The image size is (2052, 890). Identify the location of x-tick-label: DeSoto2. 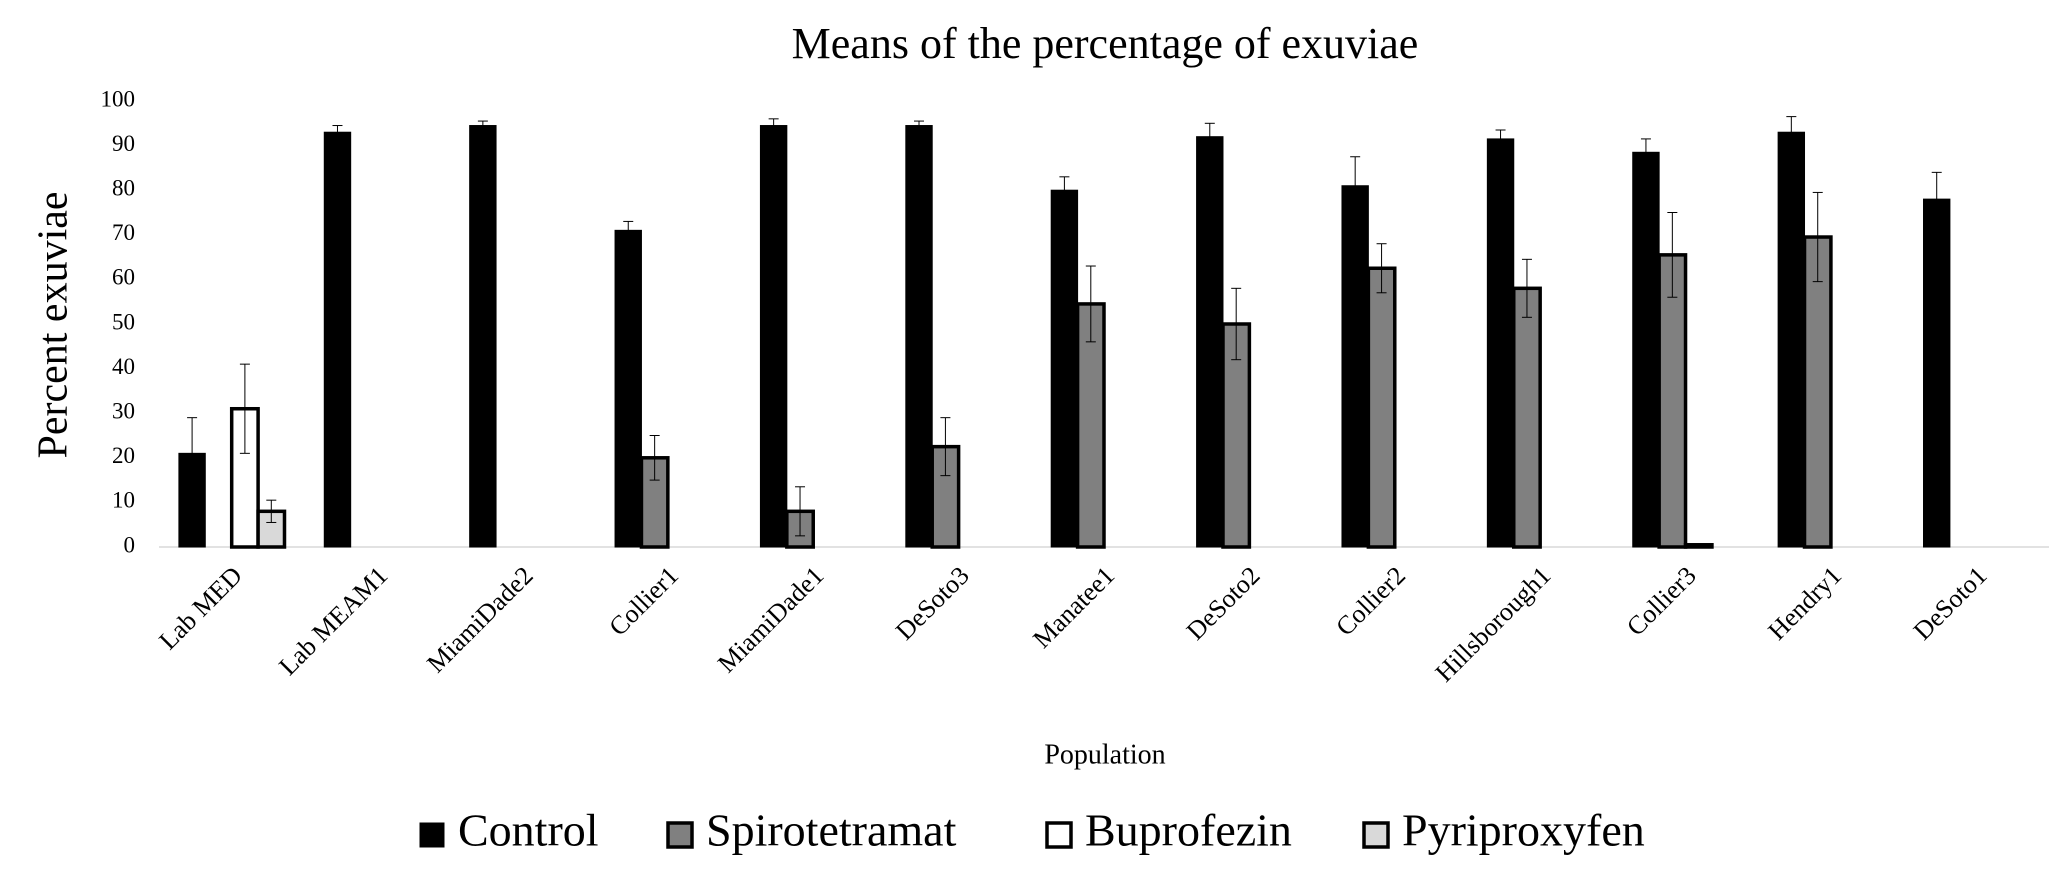
(1223, 603).